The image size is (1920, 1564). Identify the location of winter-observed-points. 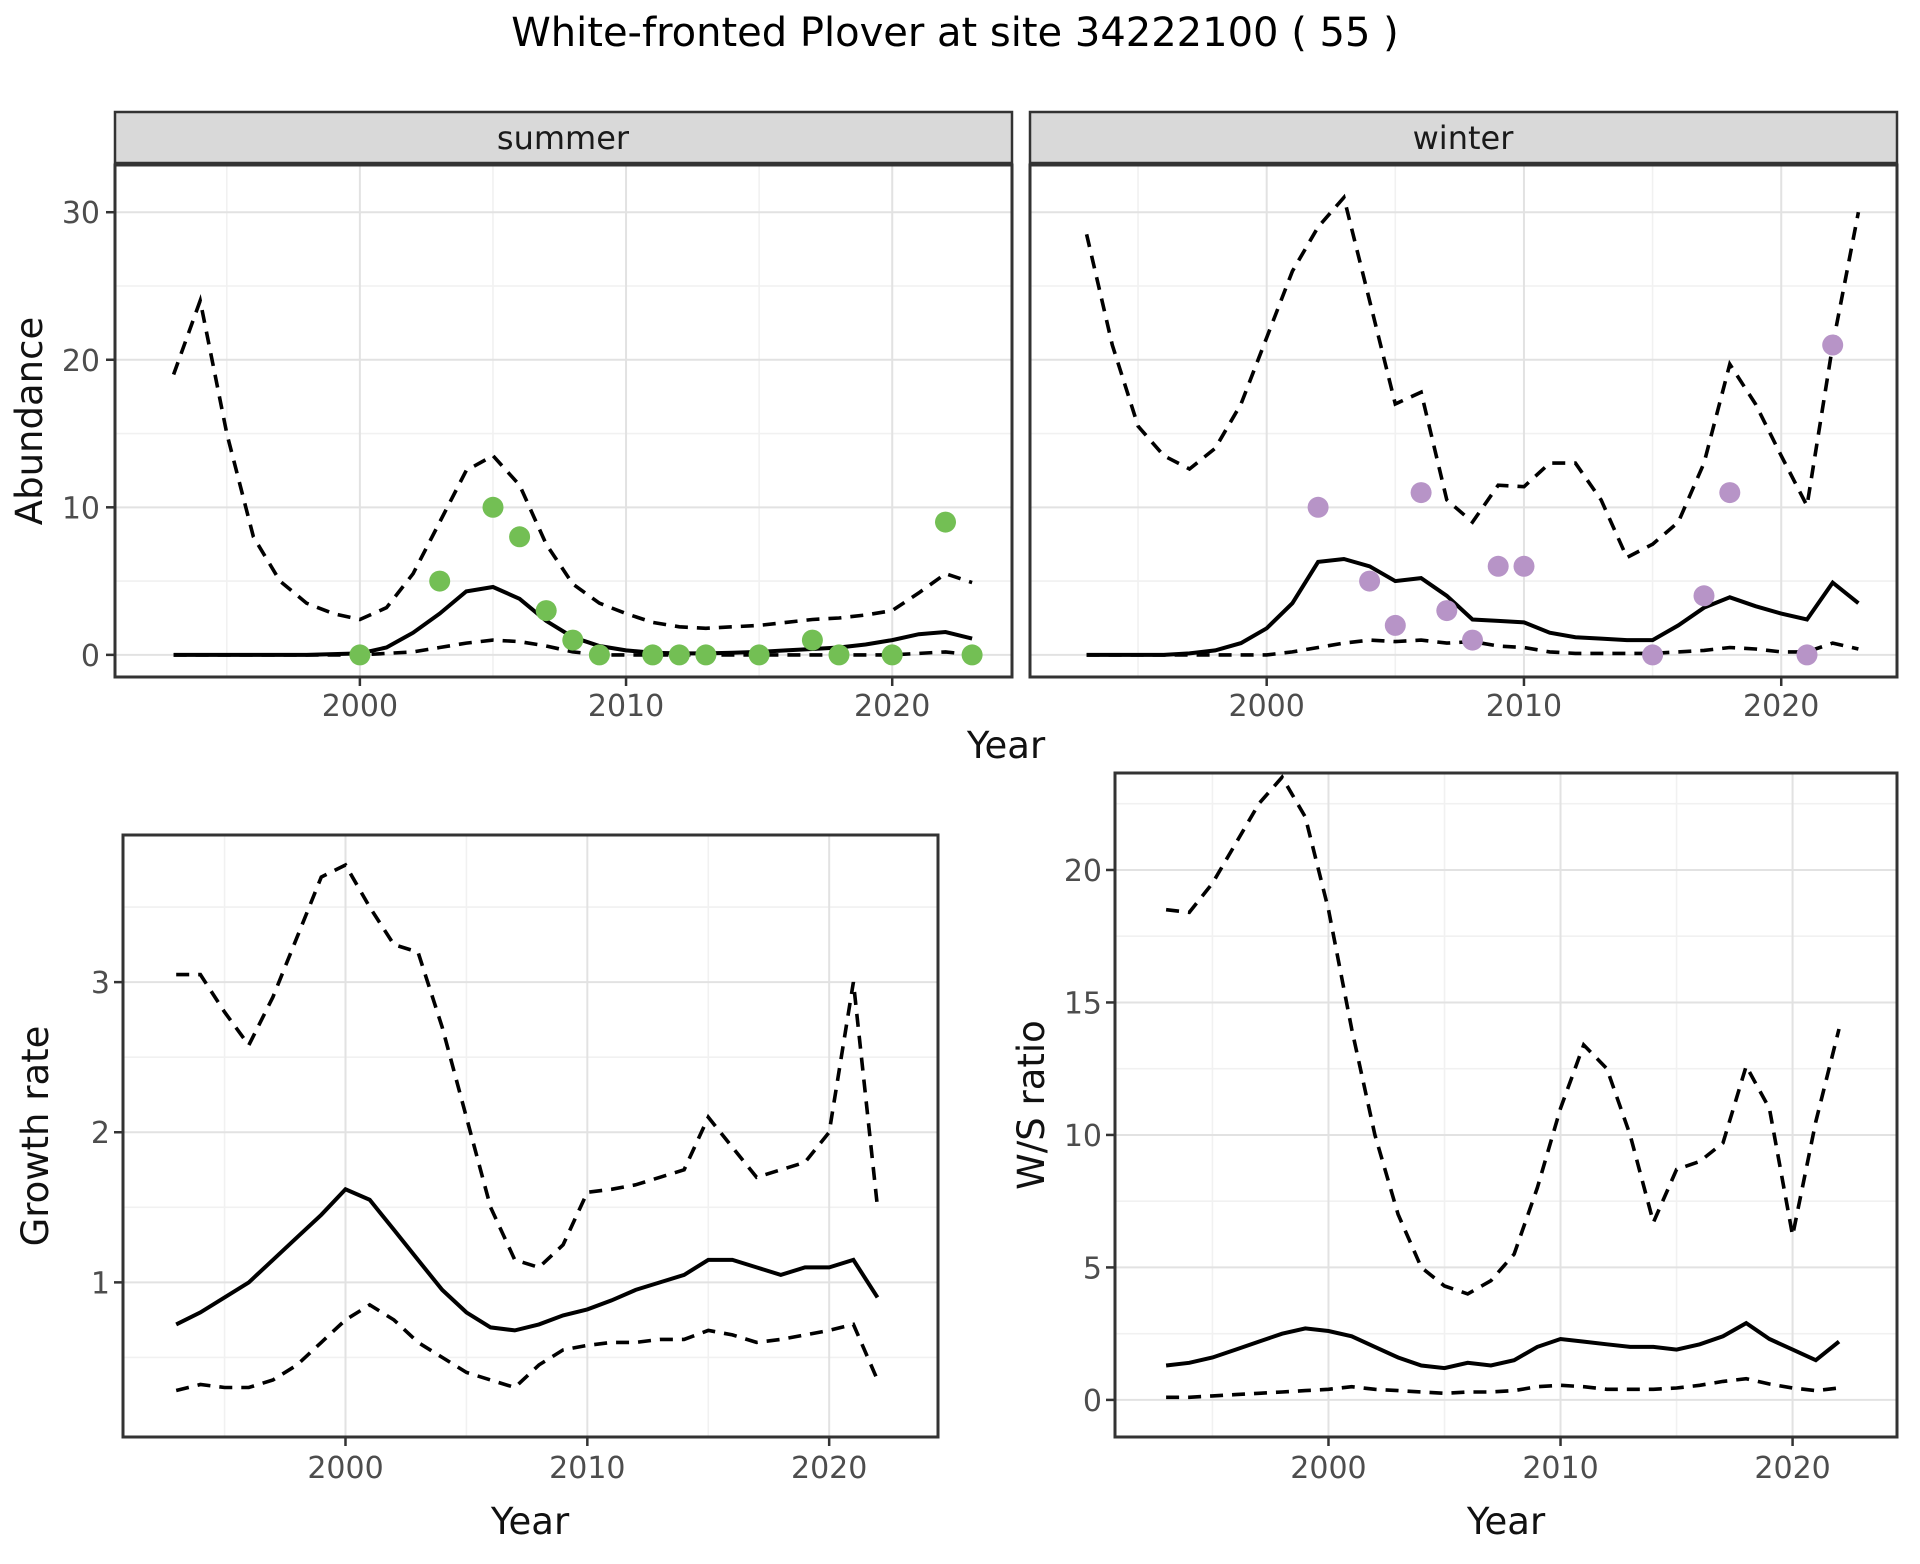
(1575, 500).